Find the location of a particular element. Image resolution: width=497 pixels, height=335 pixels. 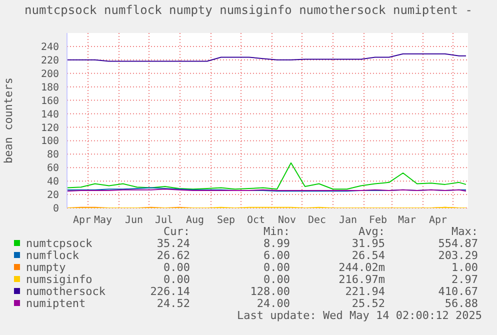

y-axis-title: bean counters is located at coordinates (8, 120).